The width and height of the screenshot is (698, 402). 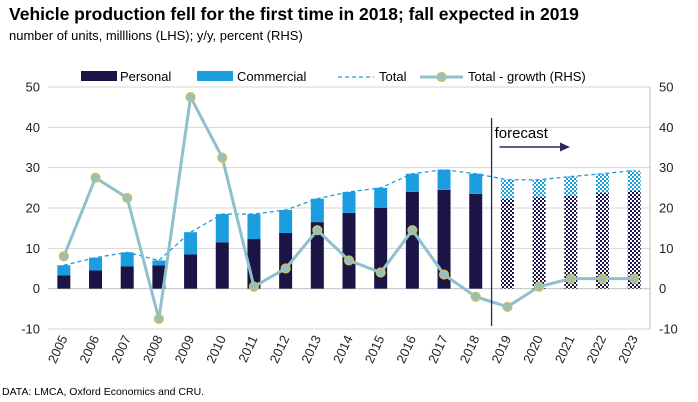 I want to click on x-tick-label: 2012, so click(x=280, y=349).